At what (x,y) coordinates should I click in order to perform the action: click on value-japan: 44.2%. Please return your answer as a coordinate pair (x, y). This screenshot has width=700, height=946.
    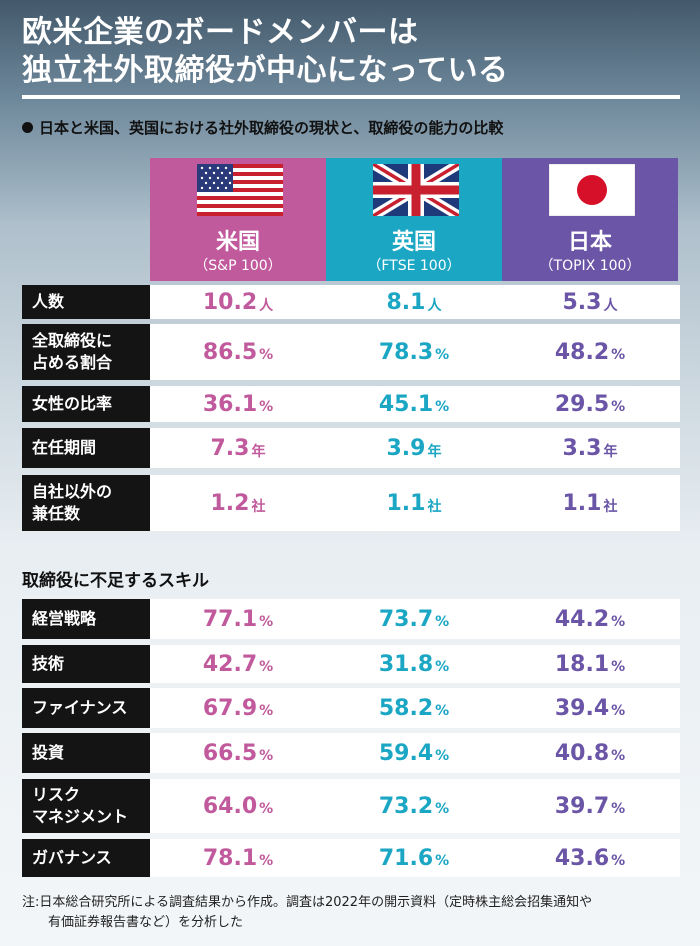
    Looking at the image, I should click on (590, 619).